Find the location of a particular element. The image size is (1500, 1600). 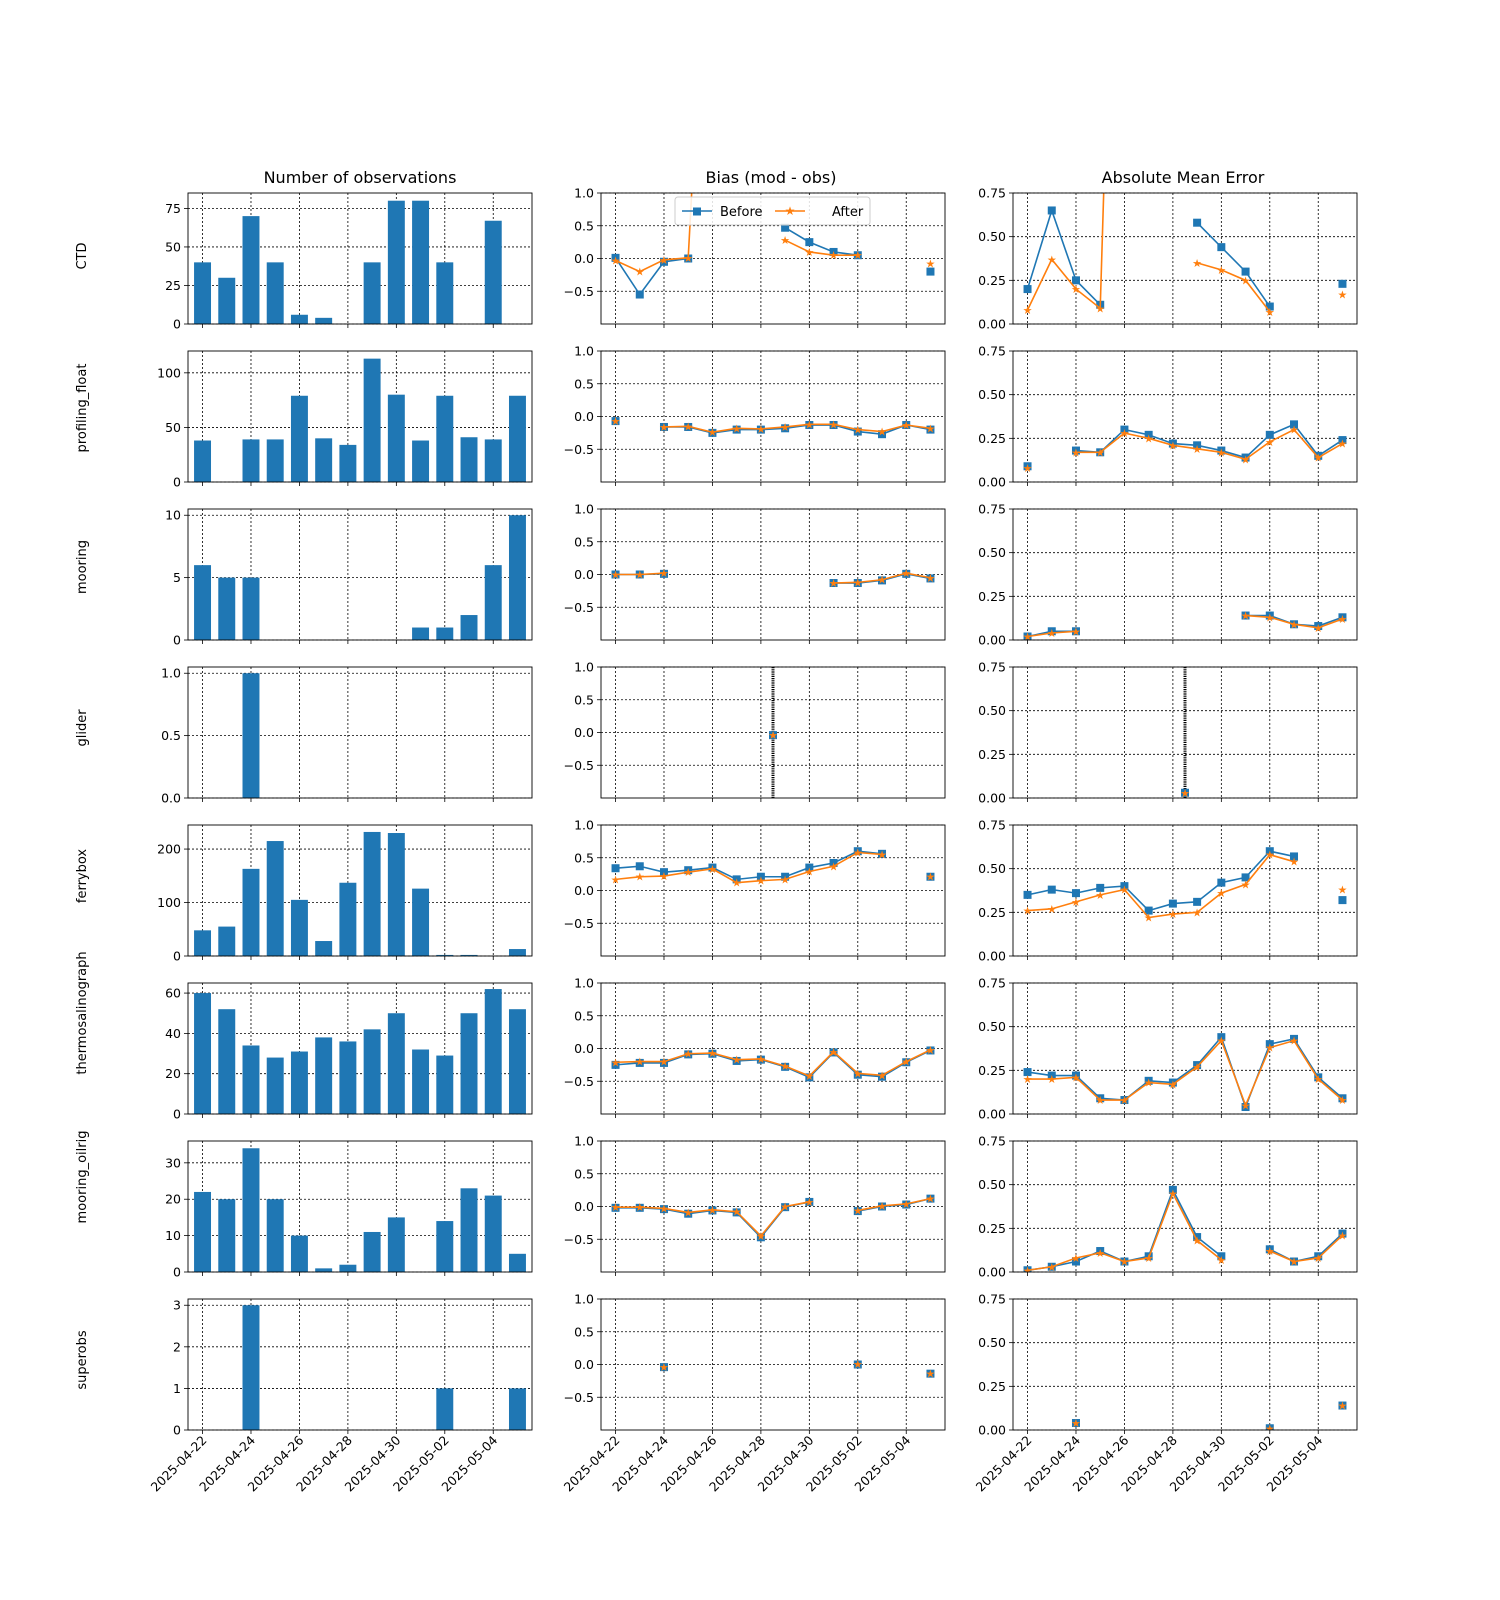

y-tick-label: 25 is located at coordinates (173, 285).